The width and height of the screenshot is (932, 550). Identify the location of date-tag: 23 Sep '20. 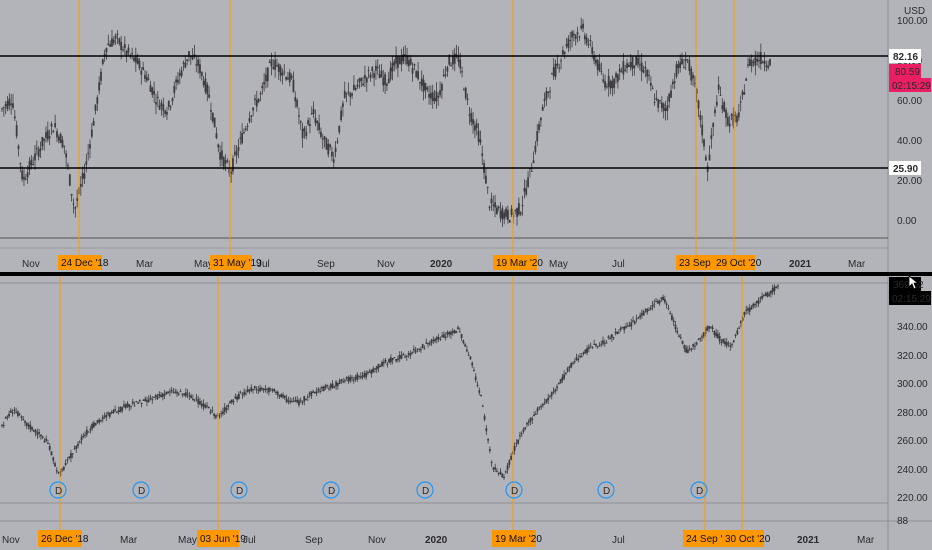
(701, 262).